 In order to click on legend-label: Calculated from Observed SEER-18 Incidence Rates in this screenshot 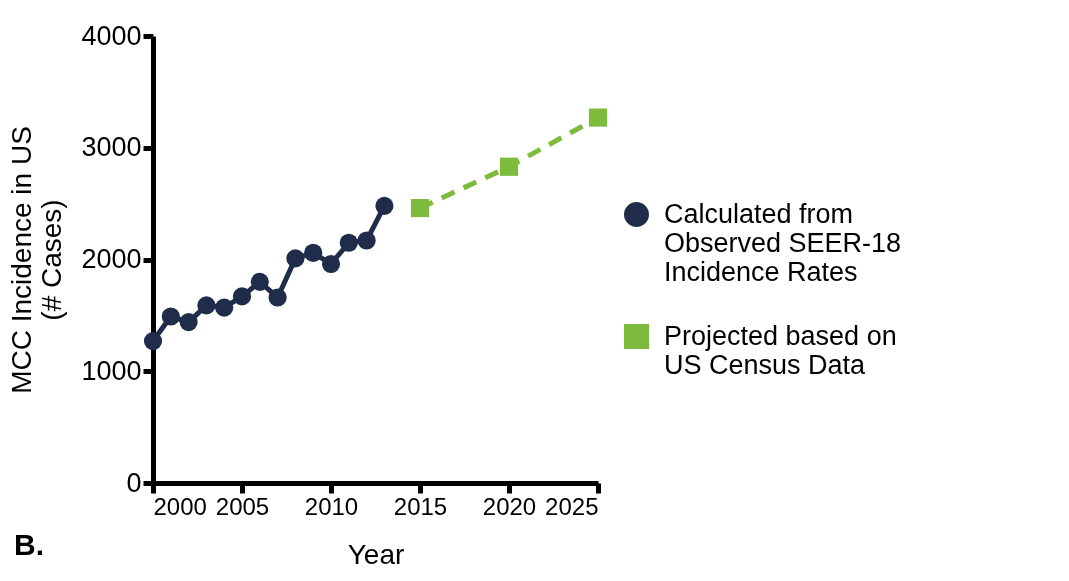, I will do `click(783, 242)`.